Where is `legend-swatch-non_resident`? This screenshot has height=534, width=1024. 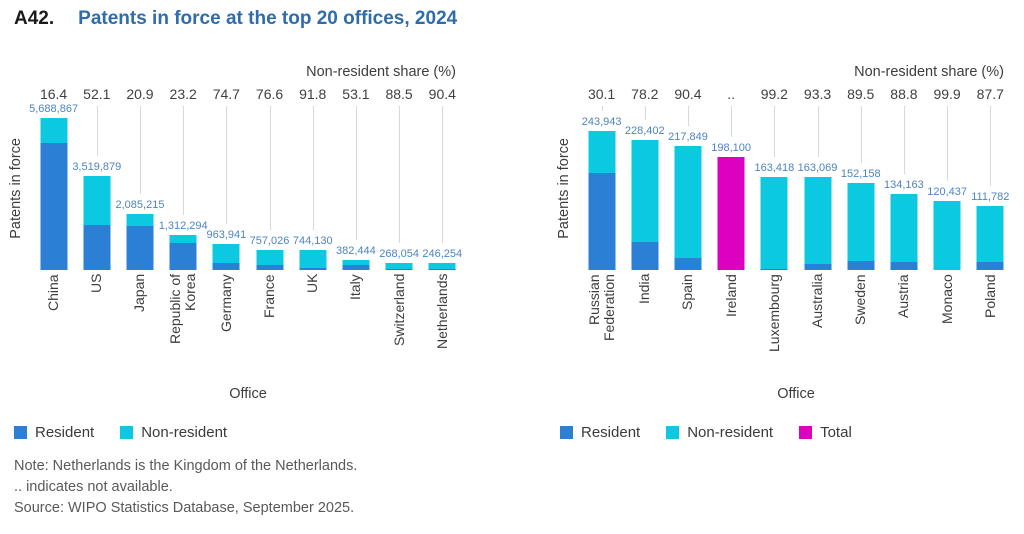 legend-swatch-non_resident is located at coordinates (127, 432).